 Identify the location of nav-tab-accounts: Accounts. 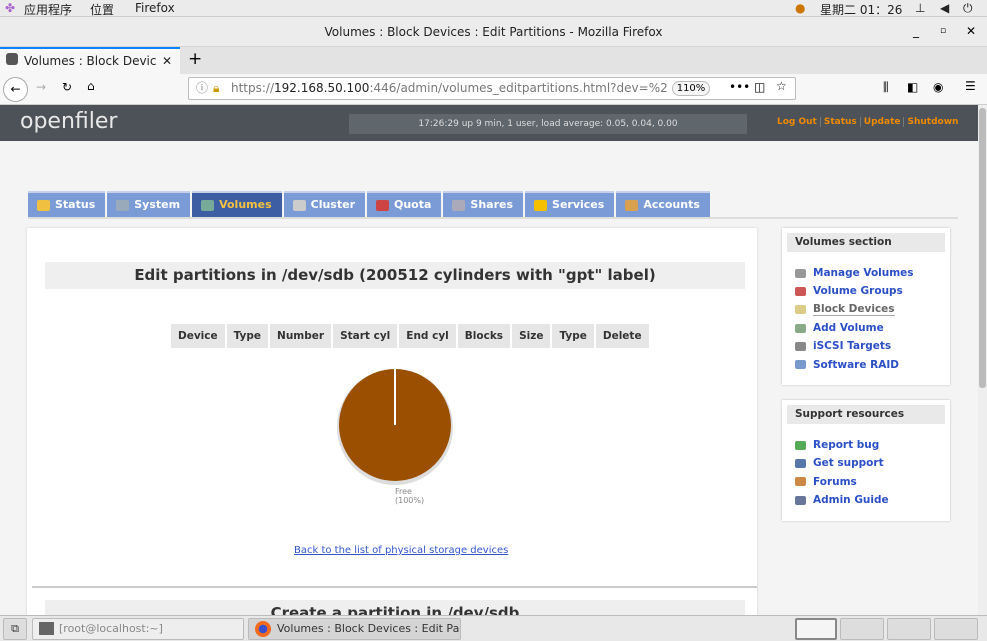
(663, 204).